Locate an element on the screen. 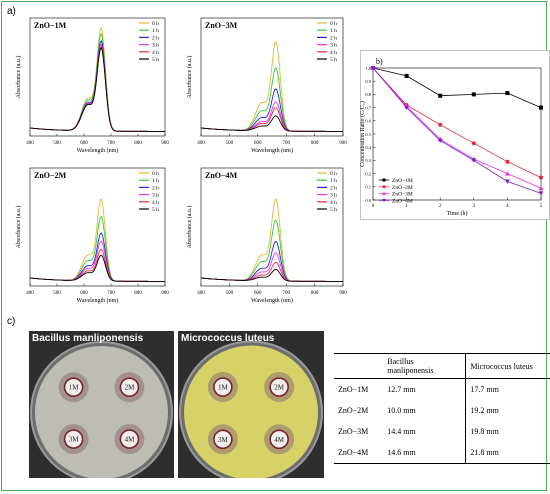  x-tick-label: 5 is located at coordinates (541, 206).